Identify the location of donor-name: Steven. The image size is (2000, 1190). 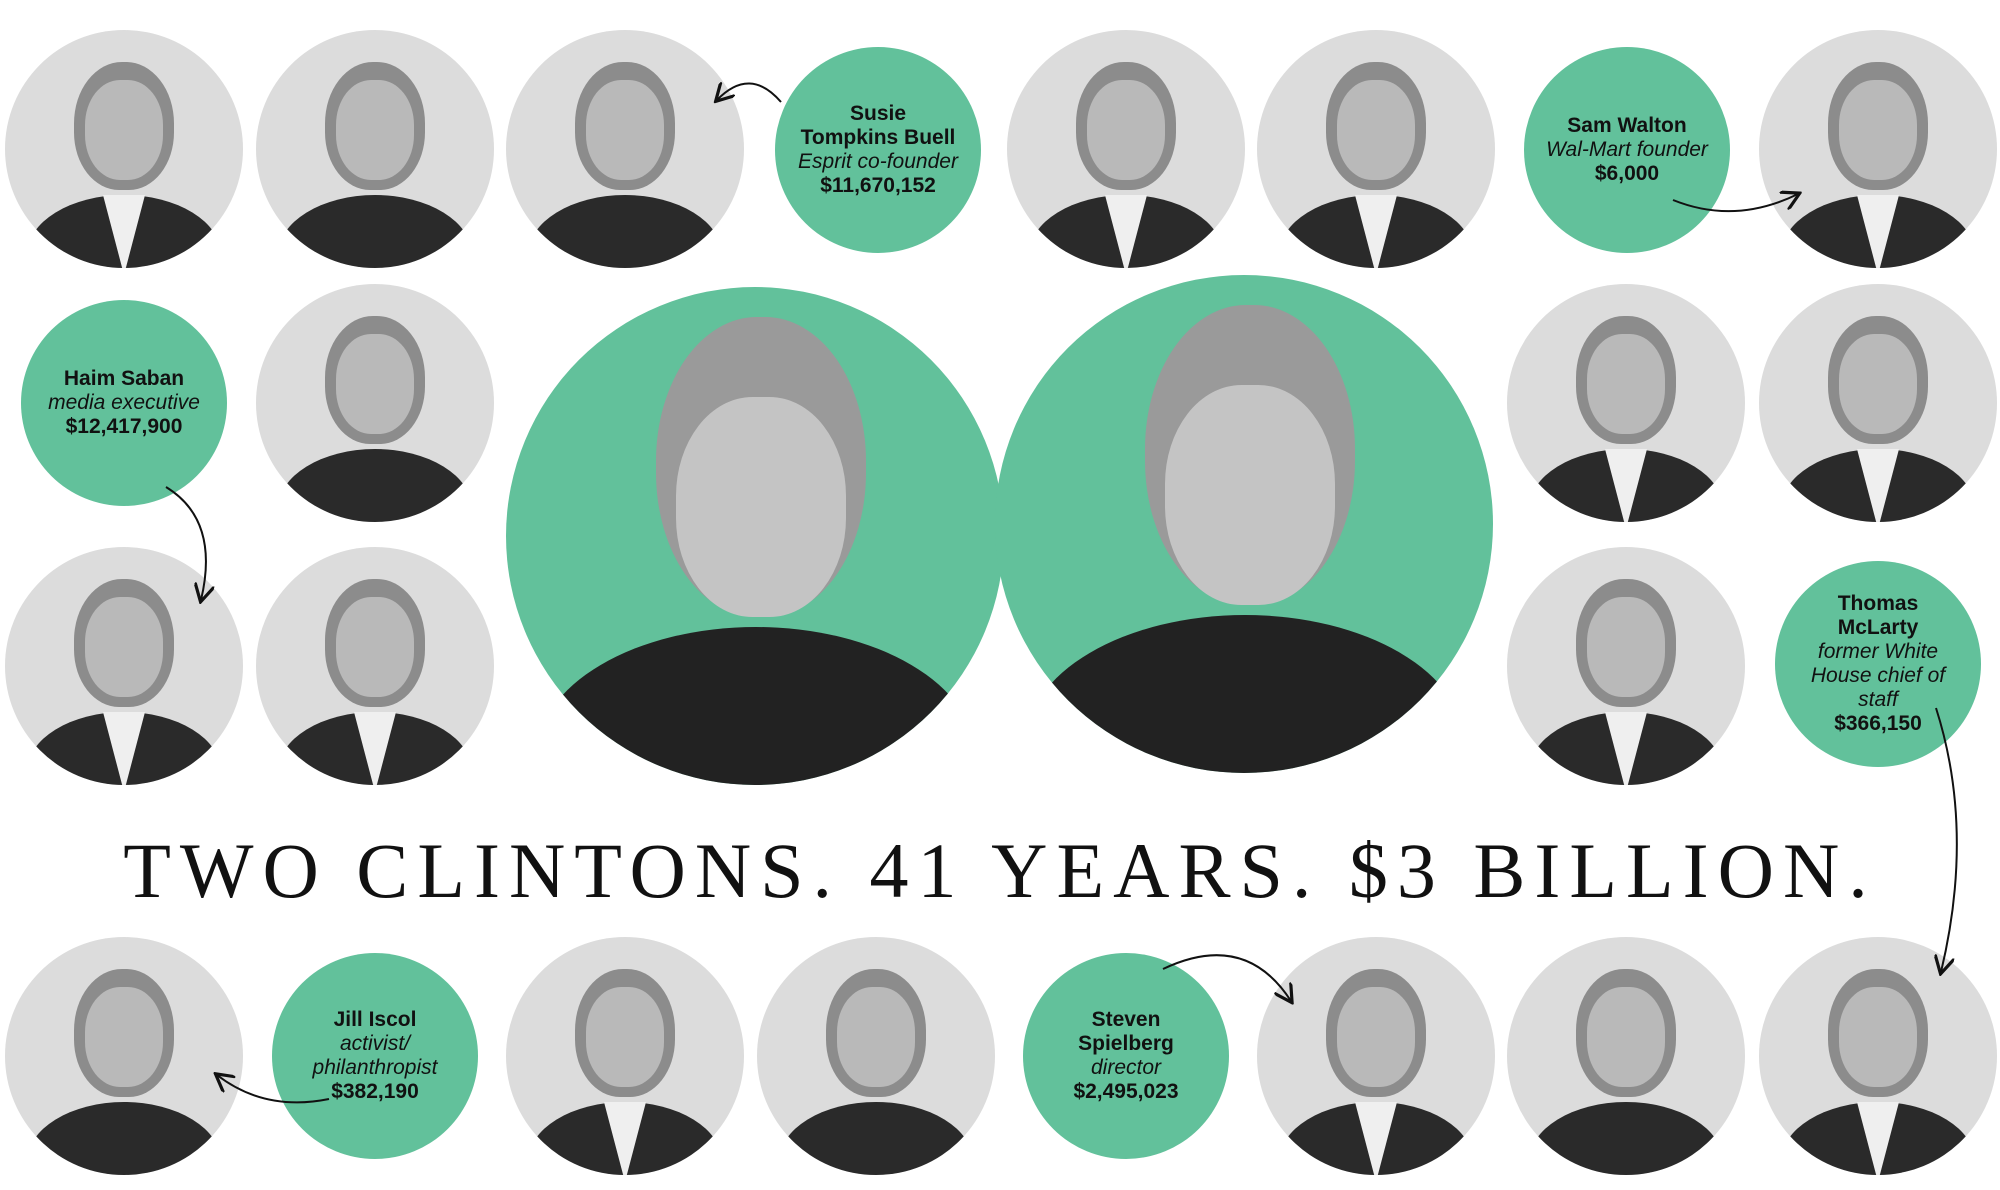
(1126, 1019).